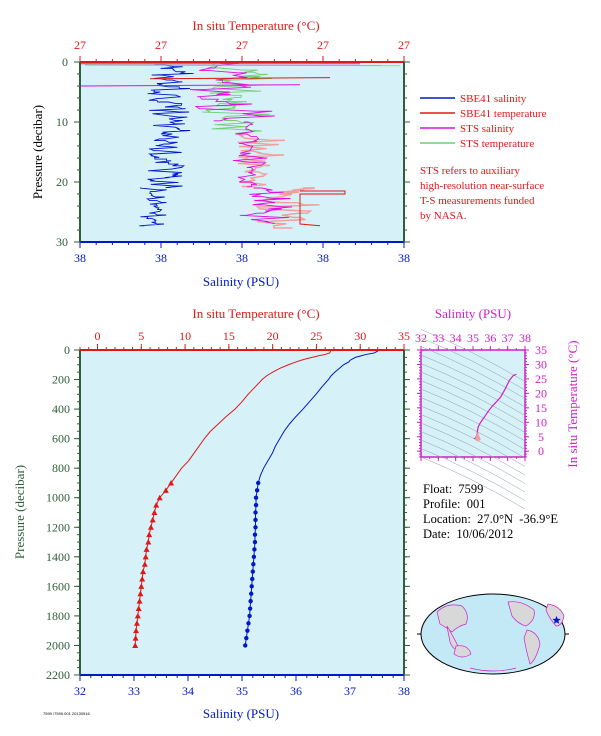 The width and height of the screenshot is (601, 736). I want to click on top-pressure-tick-label: 0, so click(65, 62).